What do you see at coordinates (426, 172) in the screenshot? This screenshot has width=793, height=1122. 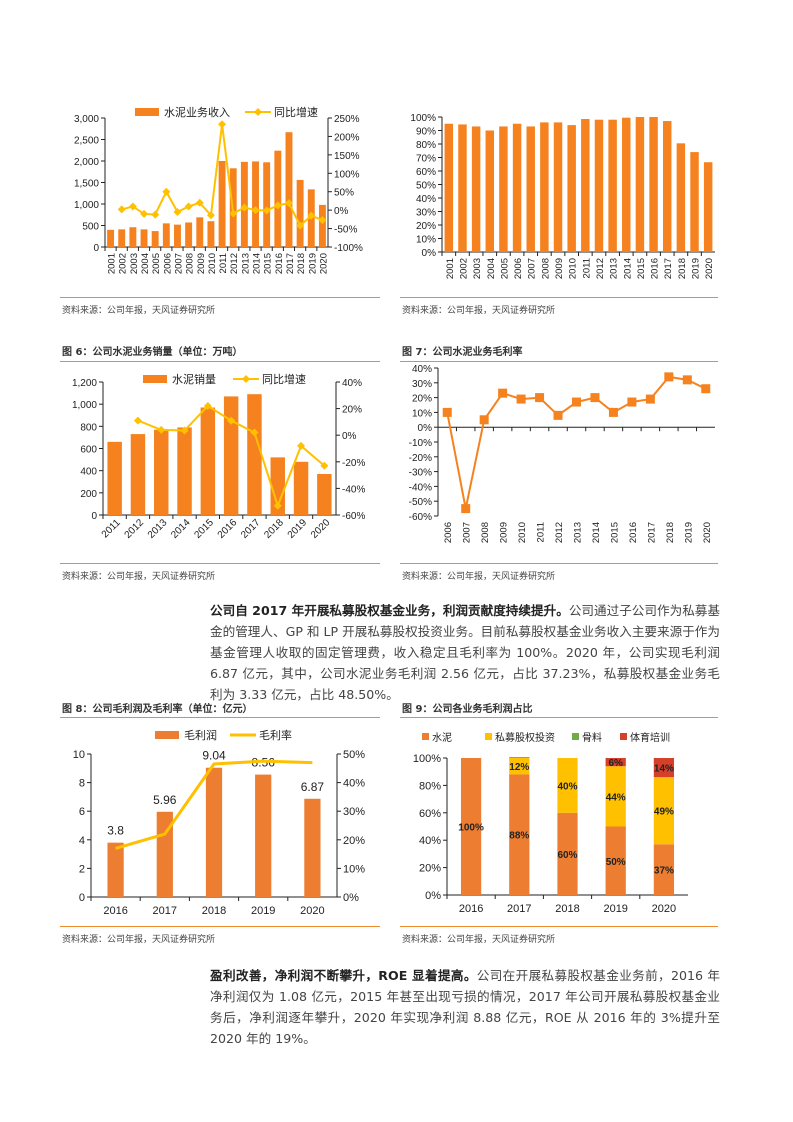 I see `y-tick-label: 60%` at bounding box center [426, 172].